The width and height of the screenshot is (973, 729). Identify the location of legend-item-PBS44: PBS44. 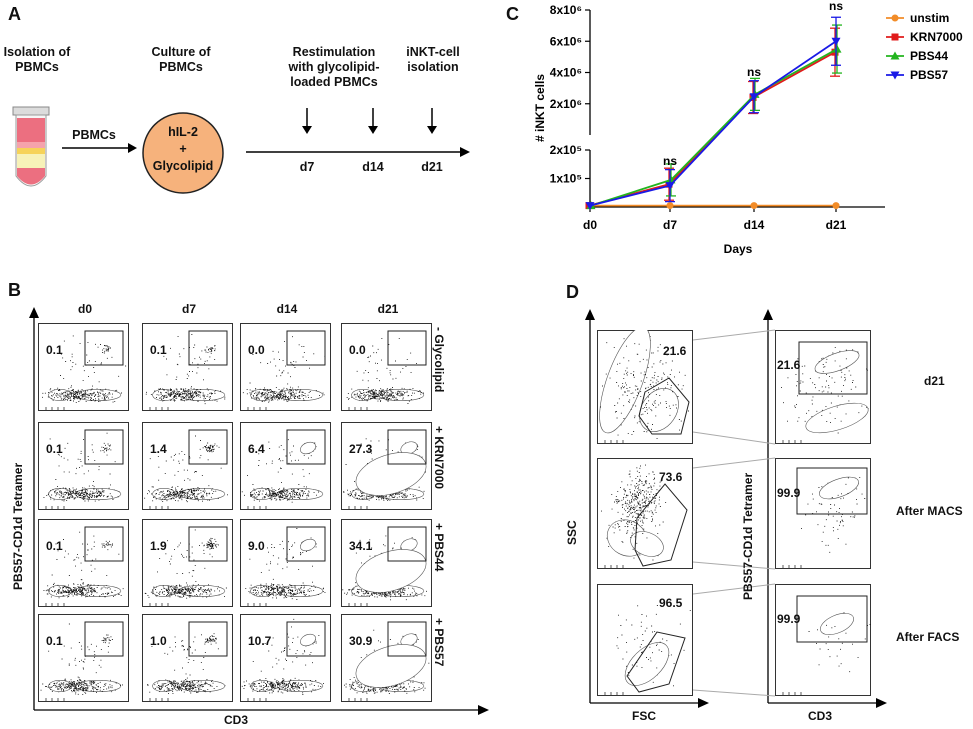
(917, 56).